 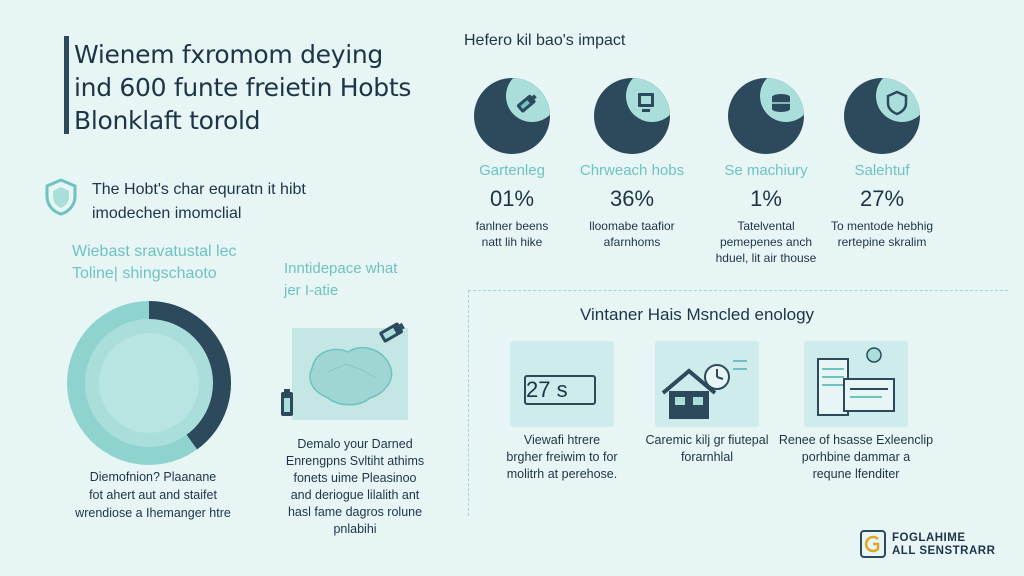 I want to click on stat-desc-line: pemepenes anch, so click(x=766, y=242).